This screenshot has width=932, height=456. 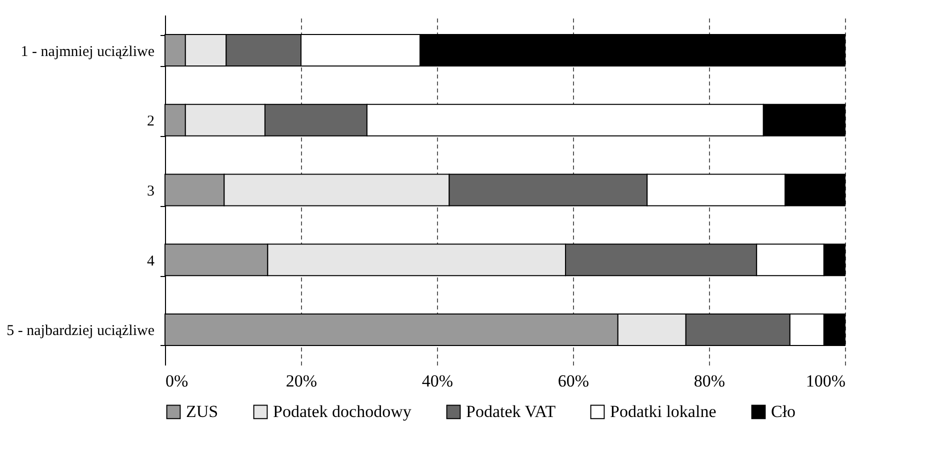 What do you see at coordinates (710, 381) in the screenshot?
I see `x-tick-label: 80%` at bounding box center [710, 381].